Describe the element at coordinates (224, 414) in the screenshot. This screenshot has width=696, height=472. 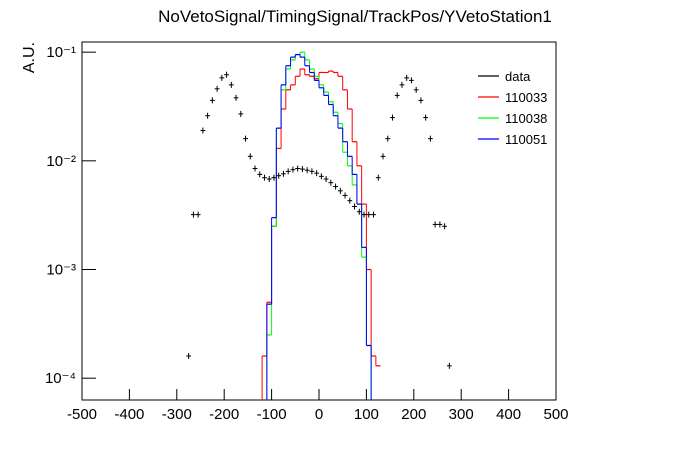
I see `x-tick-label: -200` at that location.